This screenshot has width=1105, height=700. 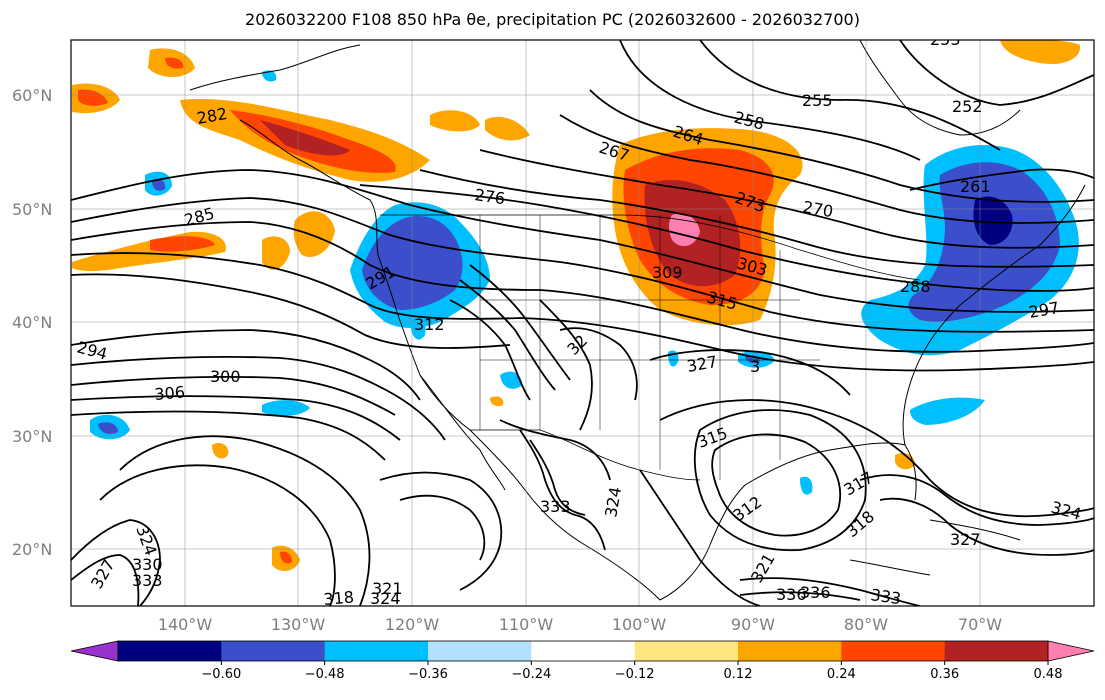 What do you see at coordinates (159, 185) in the screenshot?
I see `neg-area-pac-core` at bounding box center [159, 185].